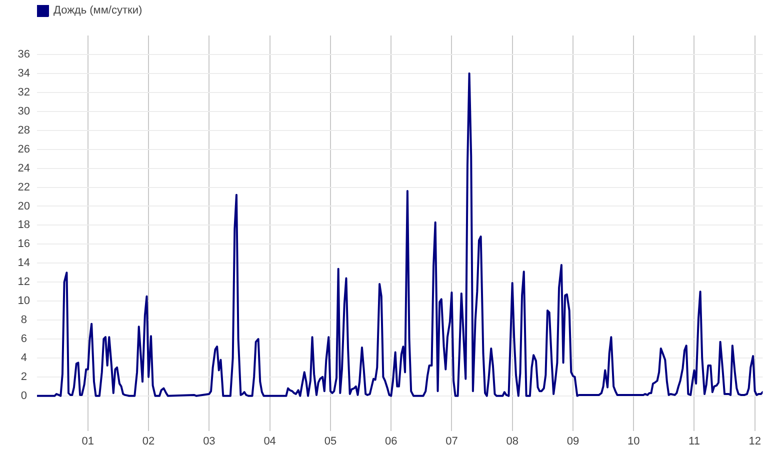 The image size is (765, 451). I want to click on y-tick-label: 8, so click(23, 320).